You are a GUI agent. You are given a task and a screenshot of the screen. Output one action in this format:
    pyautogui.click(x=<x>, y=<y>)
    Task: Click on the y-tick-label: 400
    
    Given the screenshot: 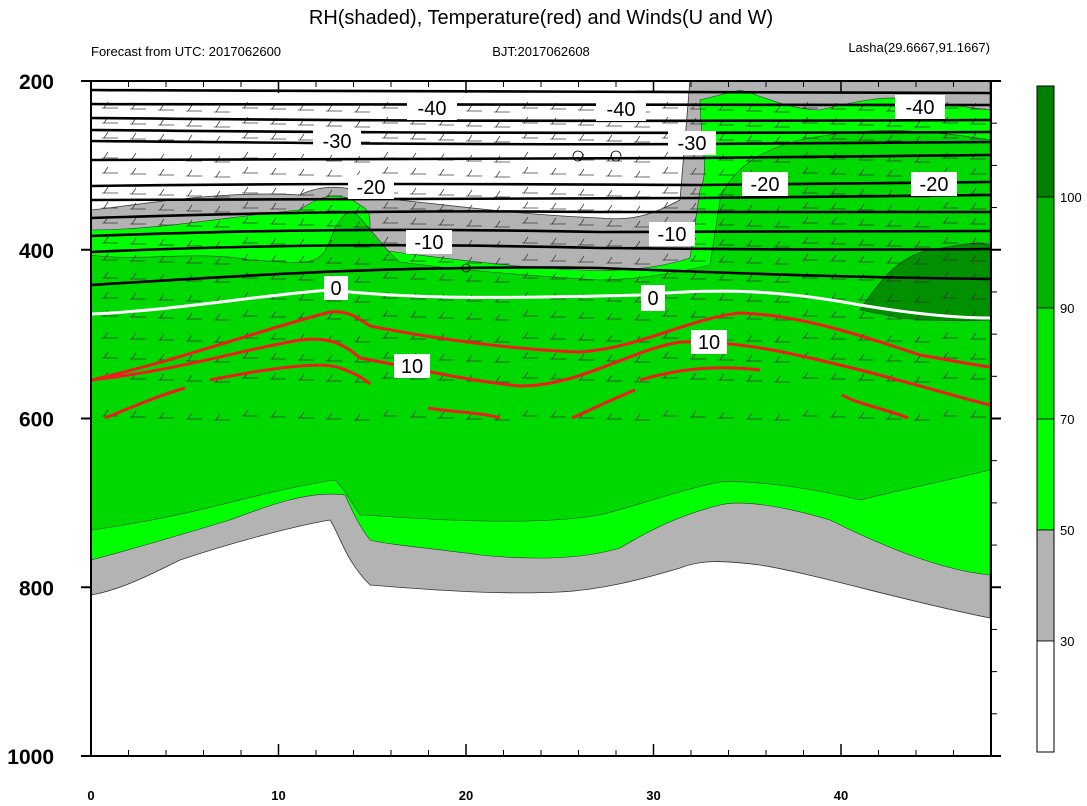 What is the action you would take?
    pyautogui.click(x=36, y=251)
    